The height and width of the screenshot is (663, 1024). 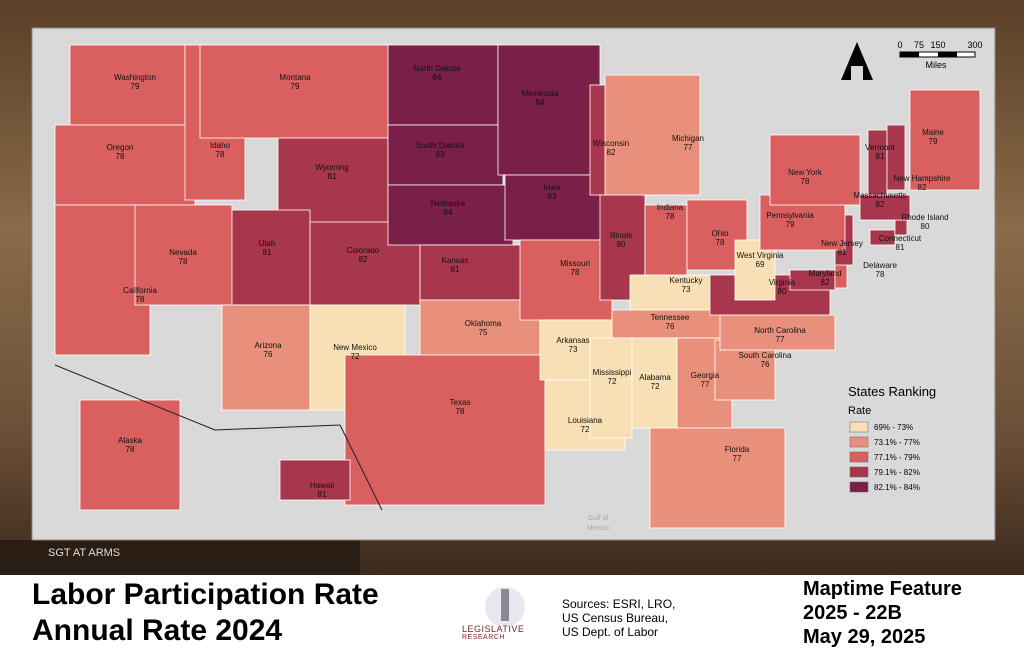 I want to click on state-name: Alabama, so click(x=655, y=377).